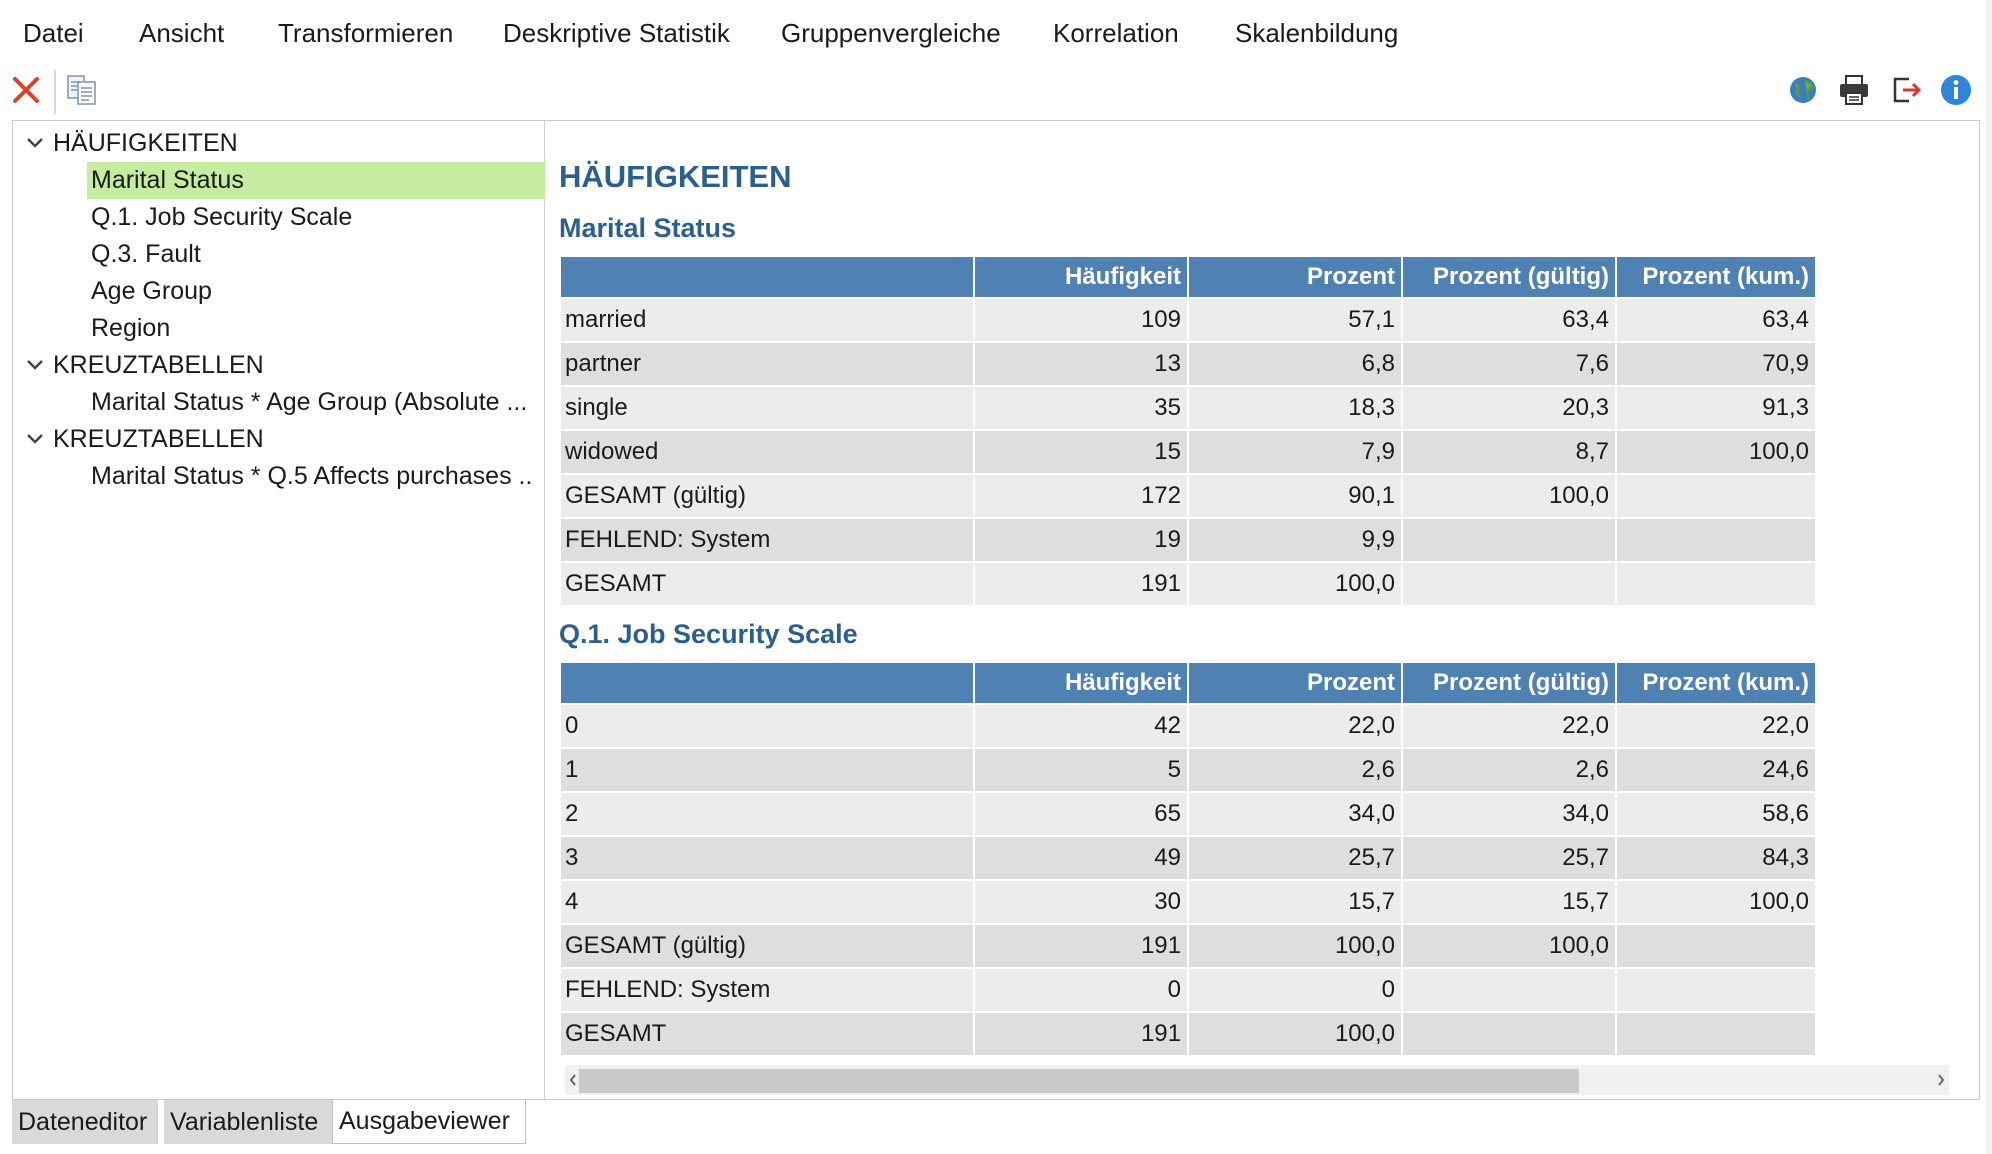 Image resolution: width=1992 pixels, height=1154 pixels. Describe the element at coordinates (1081, 496) in the screenshot. I see `value-cell: 172` at that location.